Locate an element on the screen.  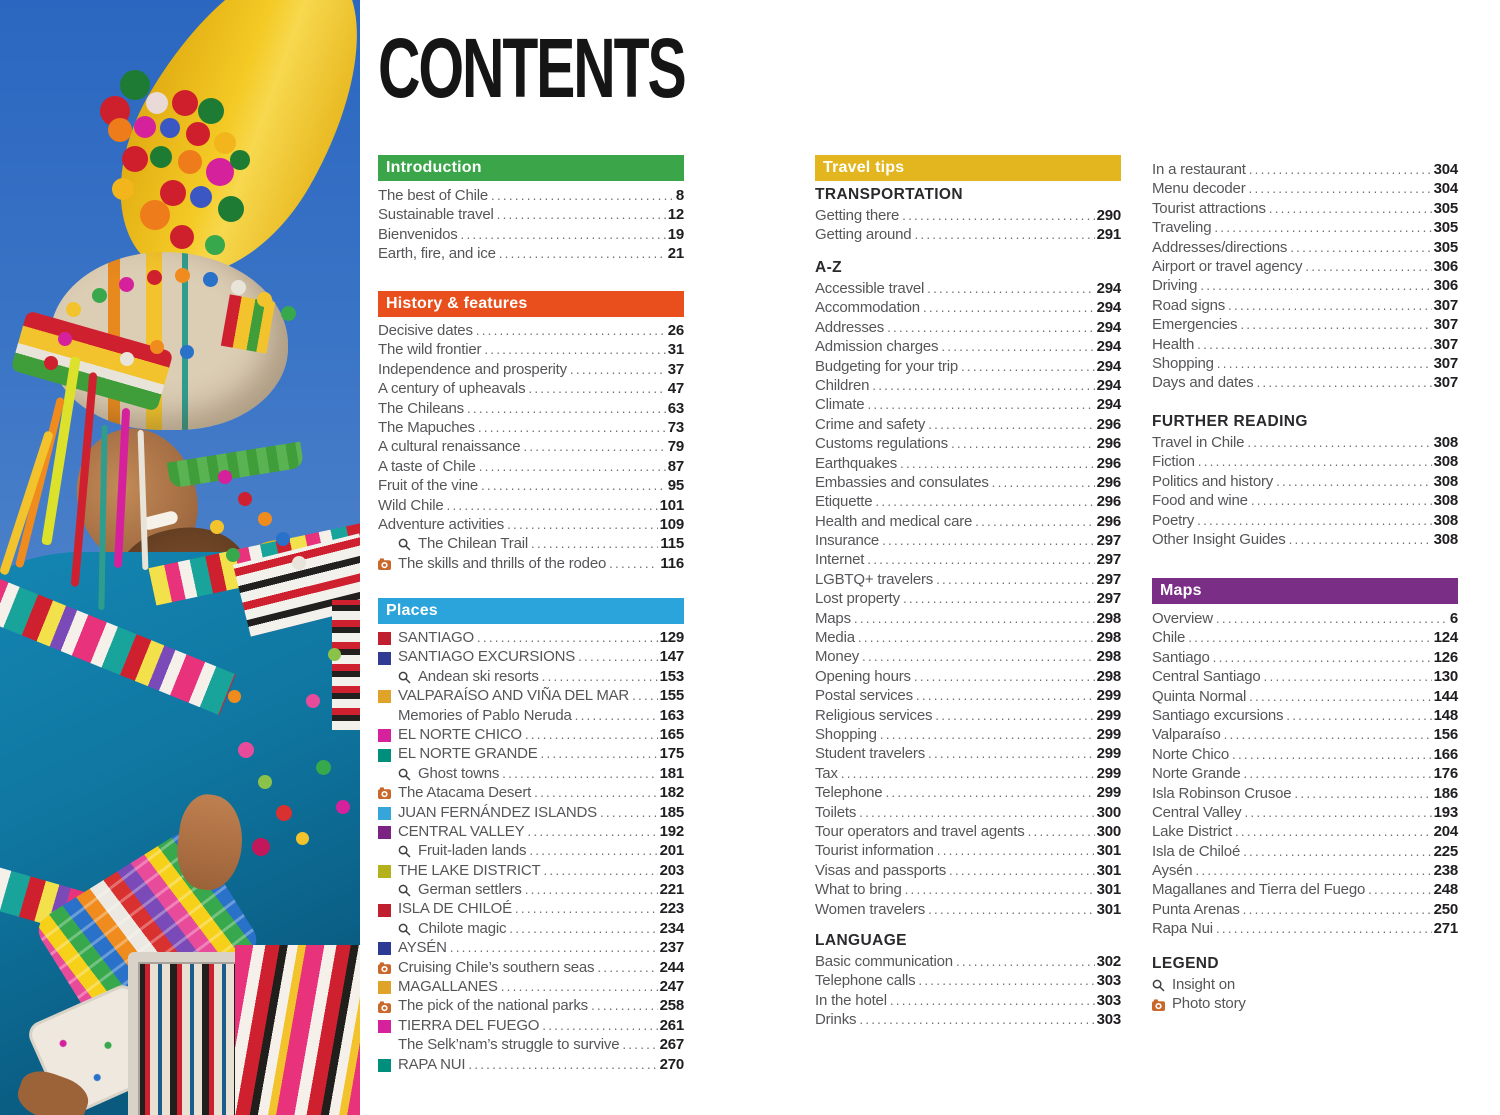
toc-entry: Telephone 299 is located at coordinates (968, 793).